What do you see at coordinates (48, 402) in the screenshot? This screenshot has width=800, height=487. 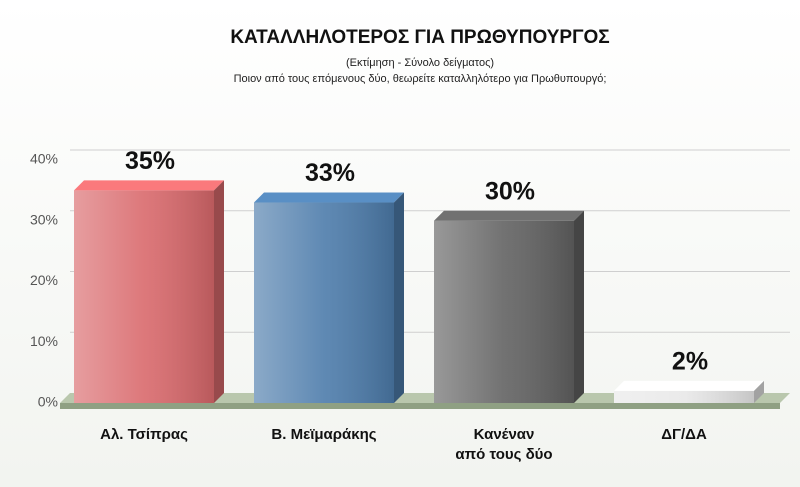 I see `y-tick-label: 0%` at bounding box center [48, 402].